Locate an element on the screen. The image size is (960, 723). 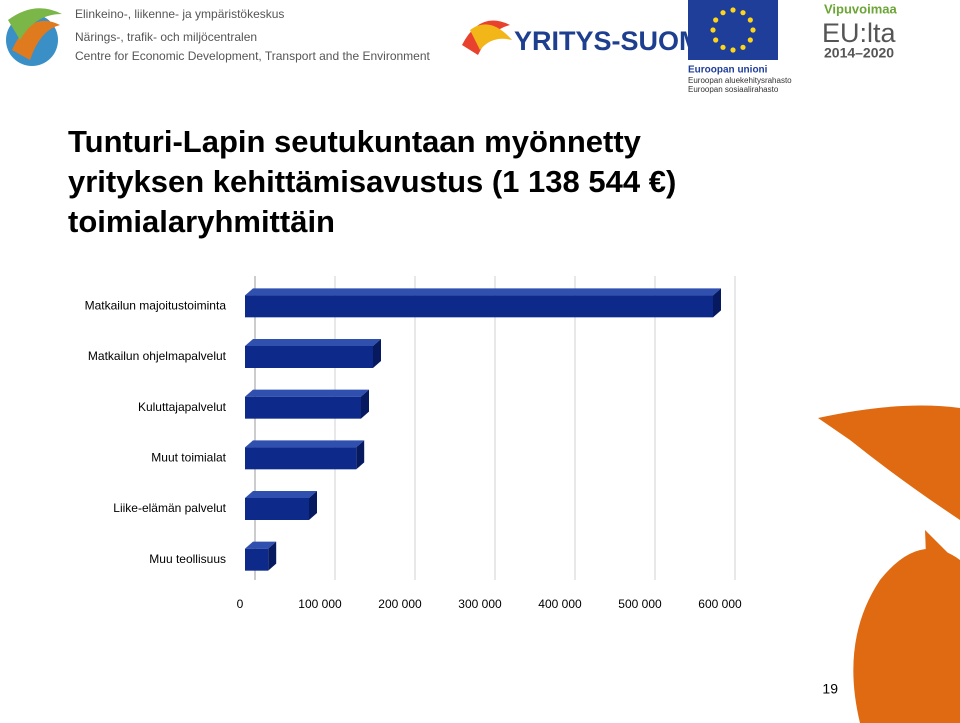
orange-shape is located at coordinates (937, 626).